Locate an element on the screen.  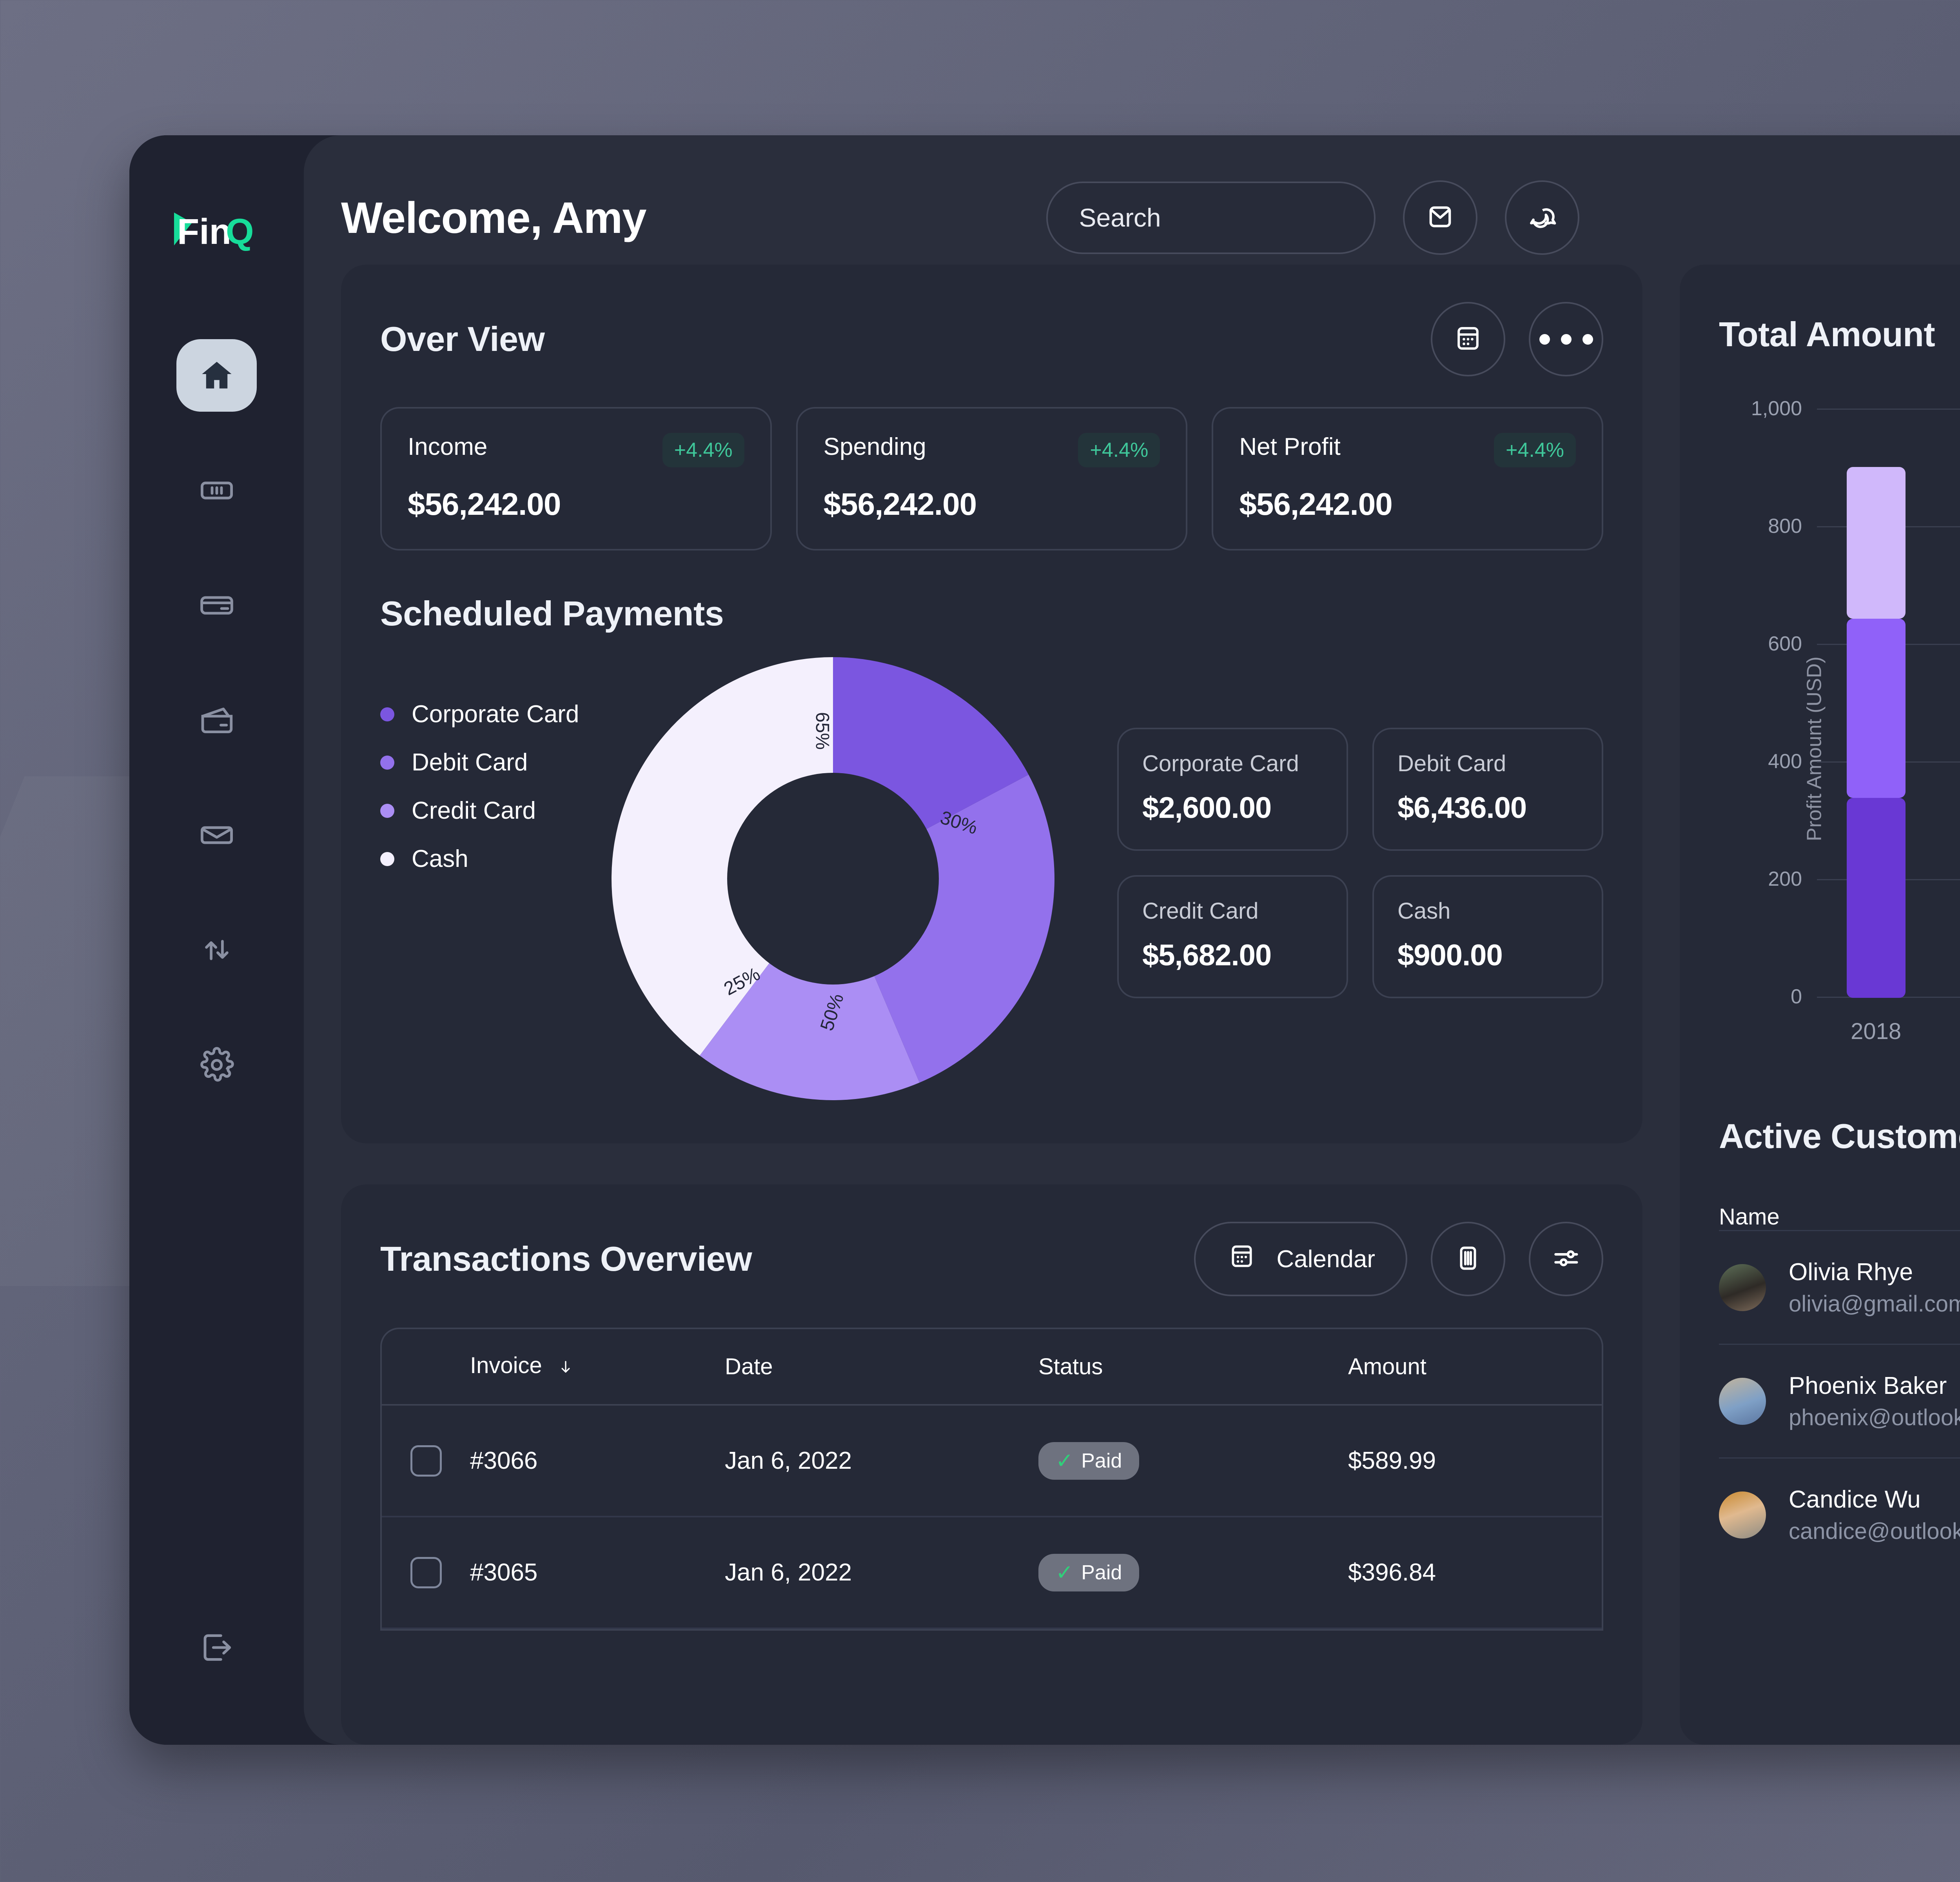
sidebar-item-home is located at coordinates (216, 375).